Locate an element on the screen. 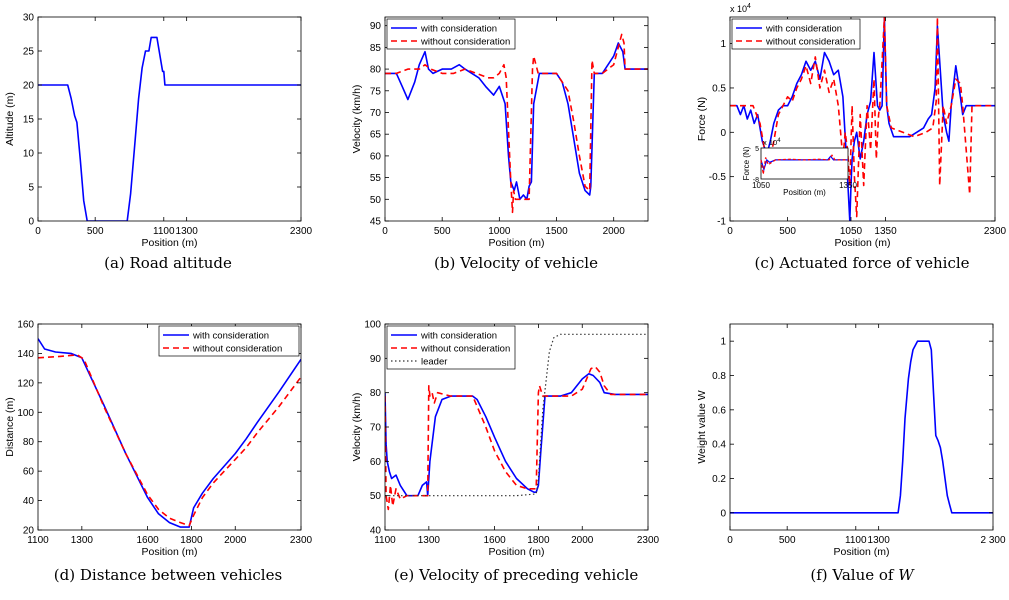 The image size is (1009, 600). inset-x-tick-label: 1050 is located at coordinates (761, 185).